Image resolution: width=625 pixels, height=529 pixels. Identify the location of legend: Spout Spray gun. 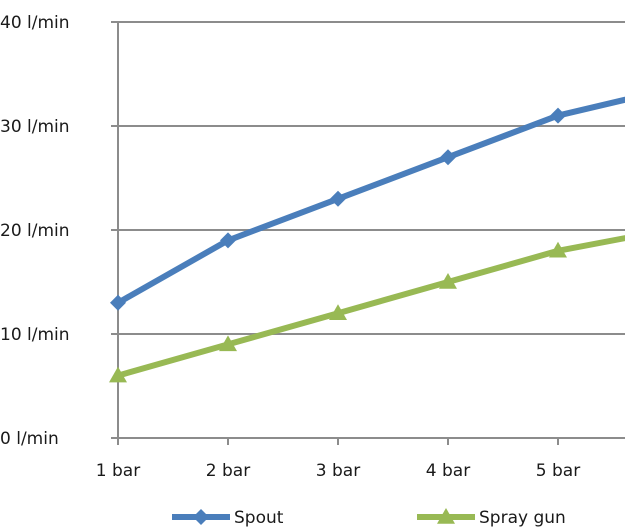
(369, 518).